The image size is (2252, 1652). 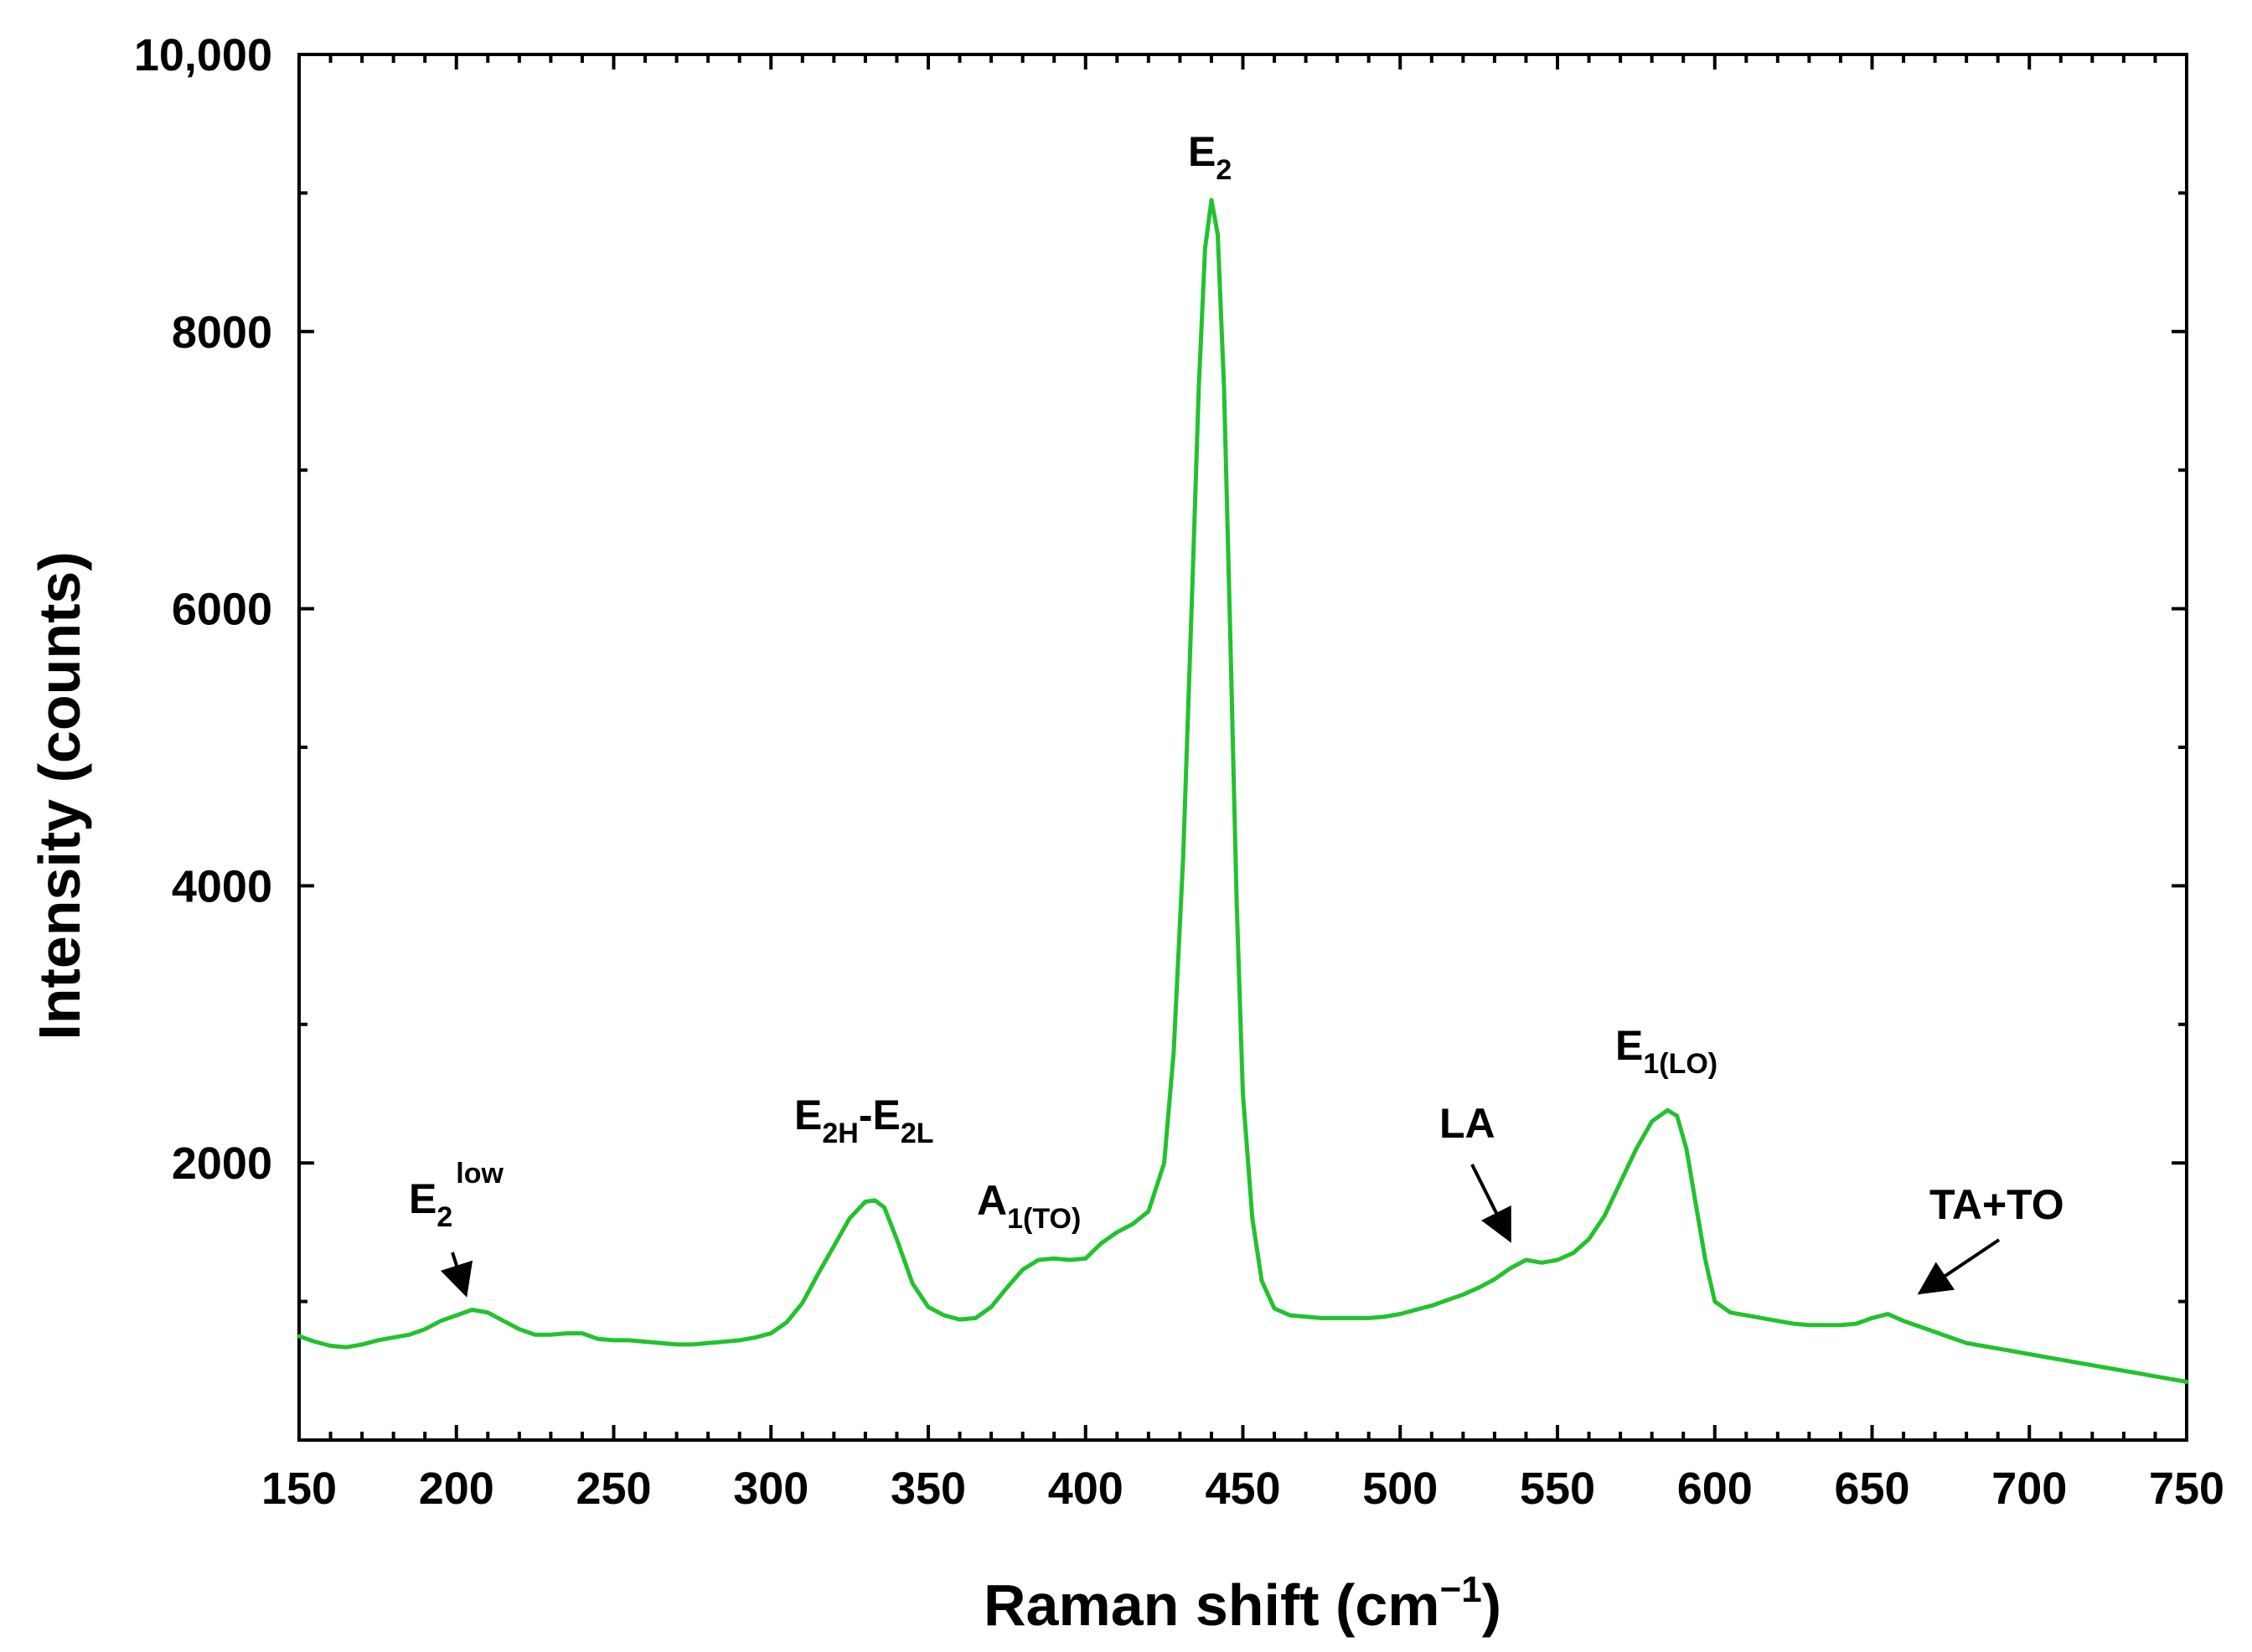 What do you see at coordinates (1085, 1489) in the screenshot?
I see `x-tick-label: 400` at bounding box center [1085, 1489].